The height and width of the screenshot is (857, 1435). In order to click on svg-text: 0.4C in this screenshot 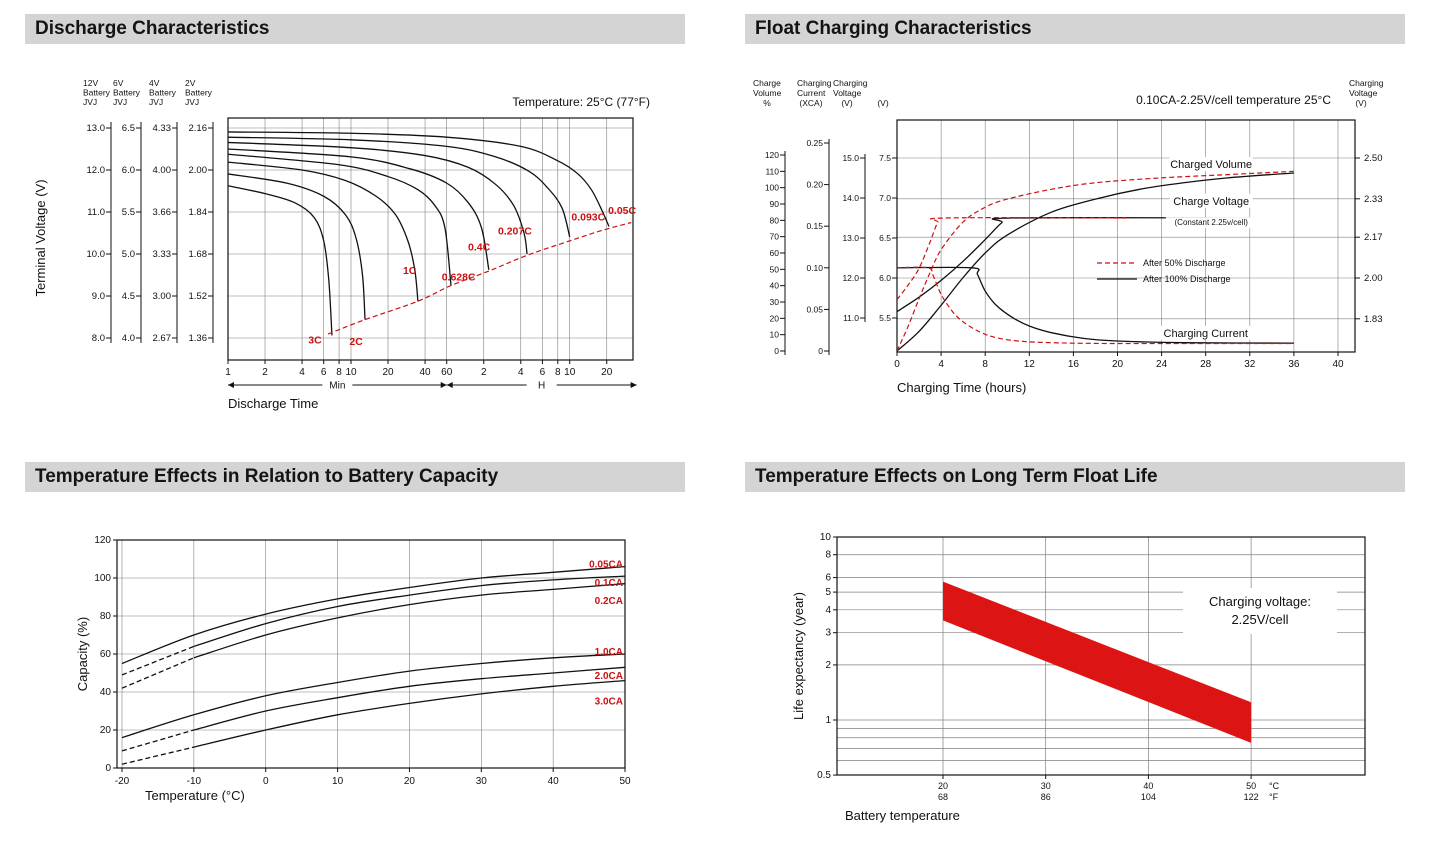, I will do `click(479, 247)`.